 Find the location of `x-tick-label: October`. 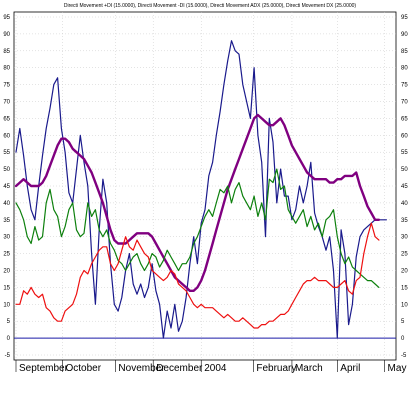

x-tick-label: October is located at coordinates (83, 368).